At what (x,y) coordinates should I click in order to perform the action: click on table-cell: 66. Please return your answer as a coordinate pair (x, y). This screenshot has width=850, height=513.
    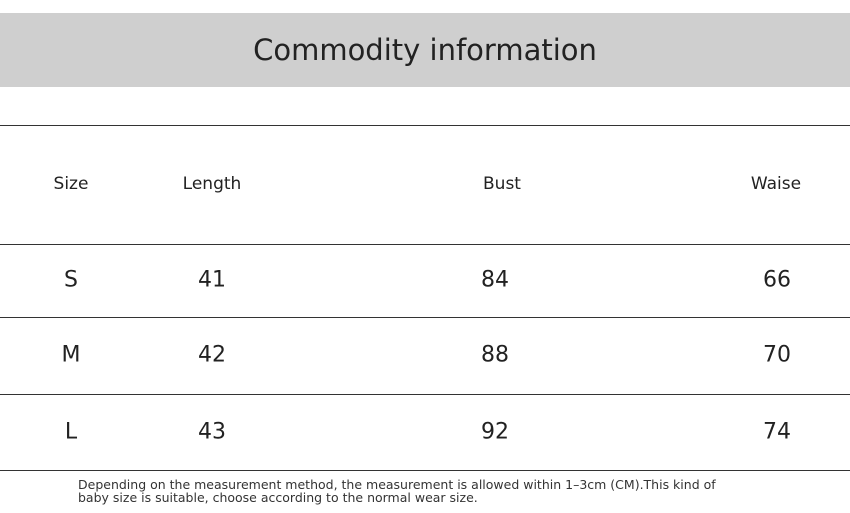
    Looking at the image, I should click on (777, 280).